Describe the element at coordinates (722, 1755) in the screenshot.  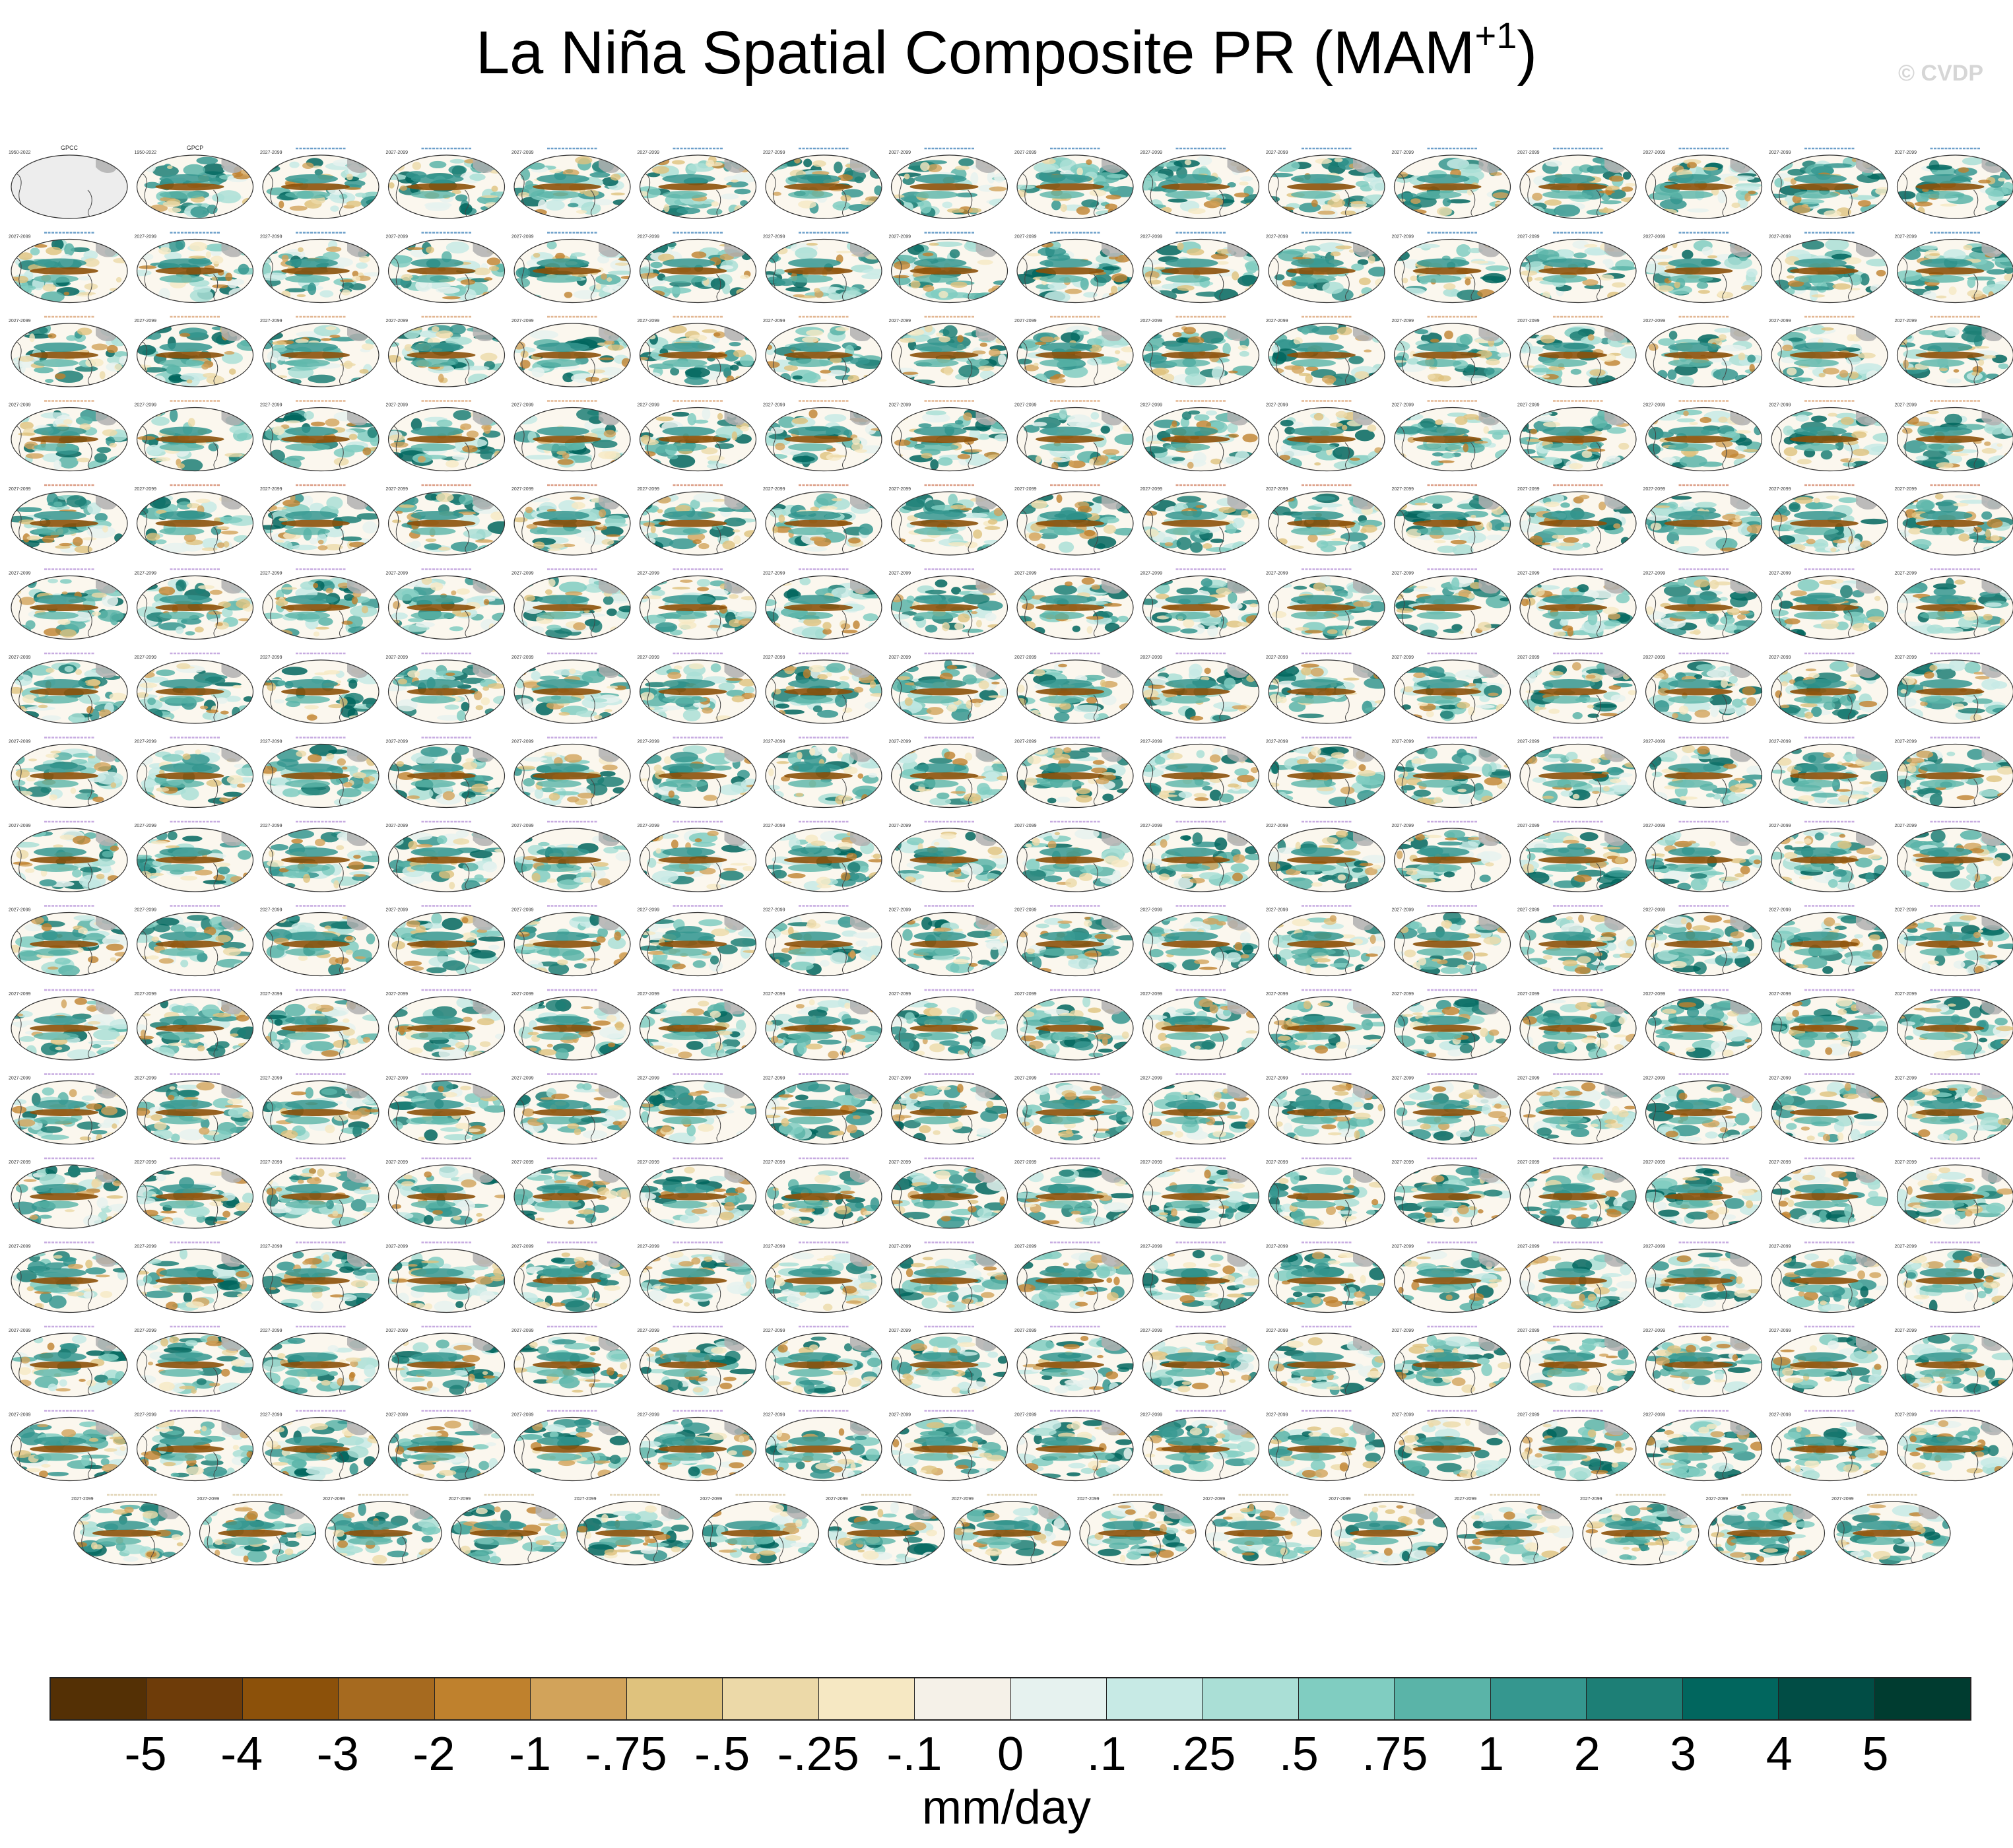
I see `colorbar-tick-label: -.5` at that location.